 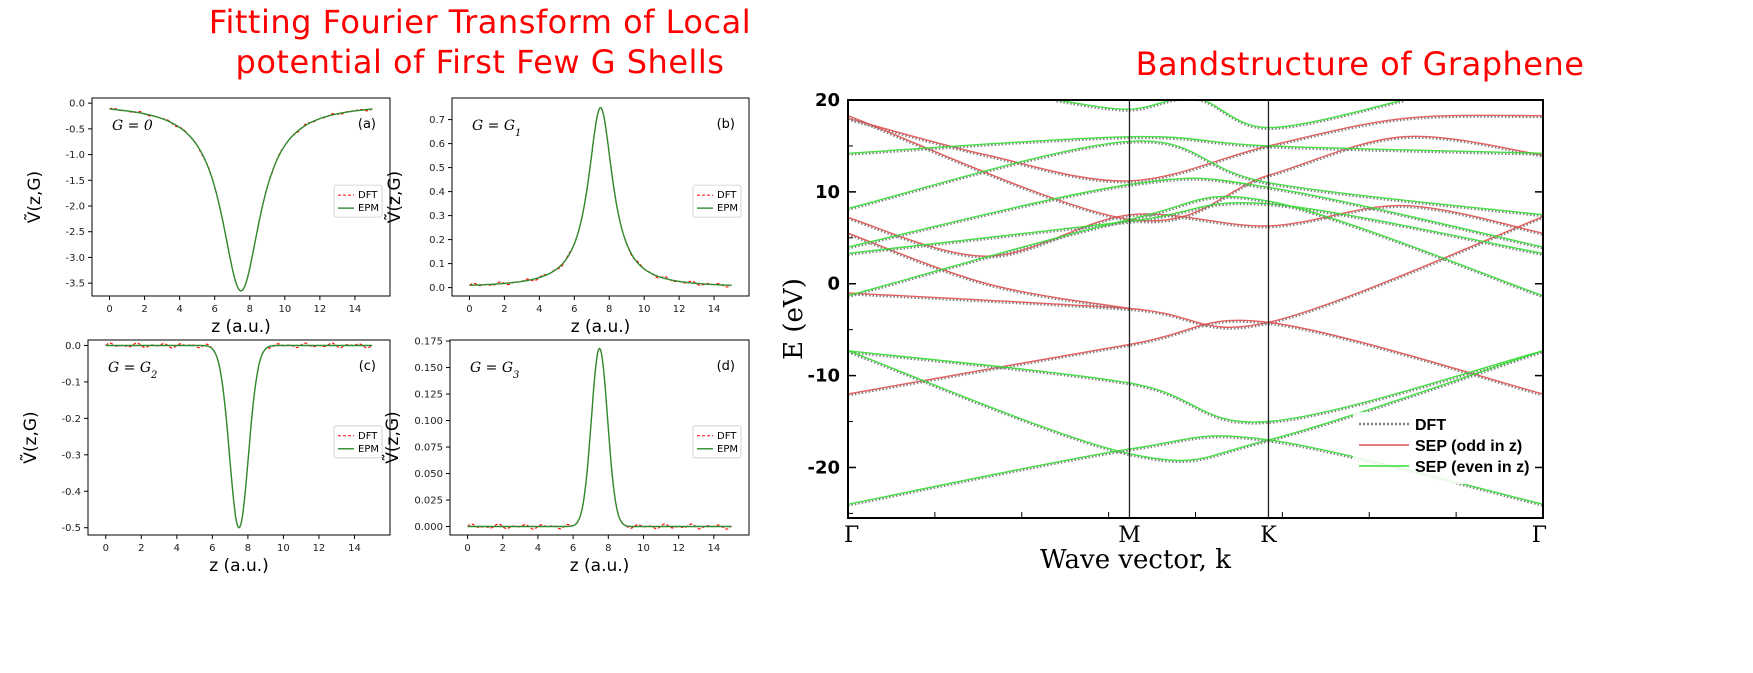 I want to click on panel-label: (c), so click(x=367, y=366).